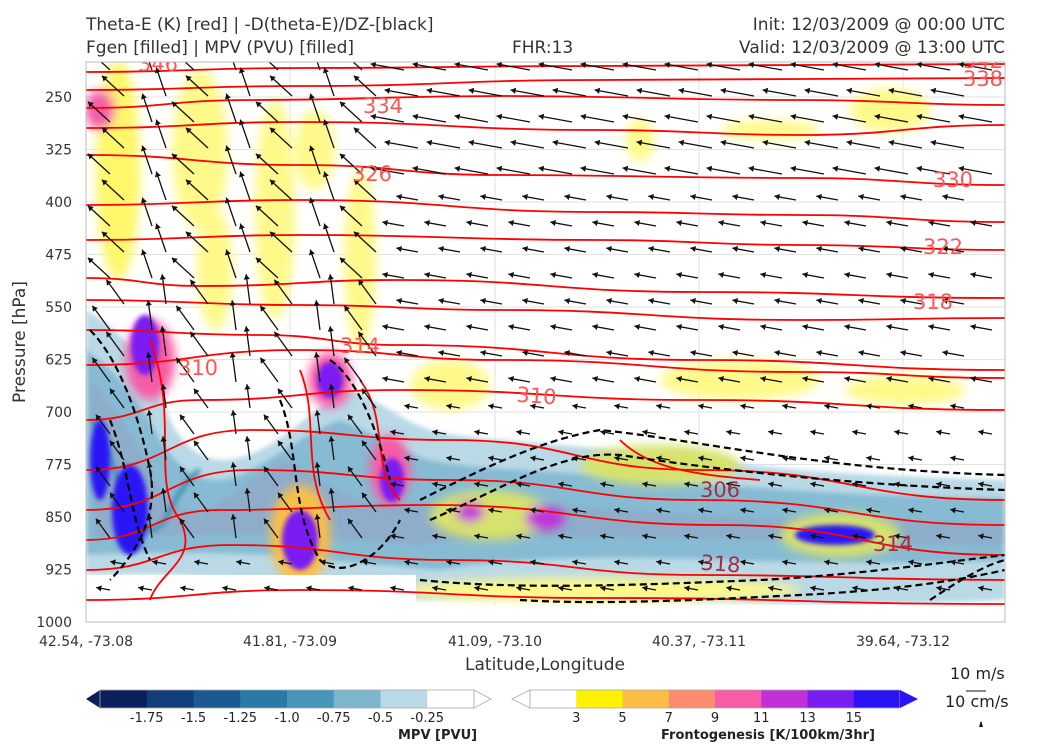 The image size is (1050, 750). What do you see at coordinates (537, 396) in the screenshot?
I see `theta-label-11: 310` at bounding box center [537, 396].